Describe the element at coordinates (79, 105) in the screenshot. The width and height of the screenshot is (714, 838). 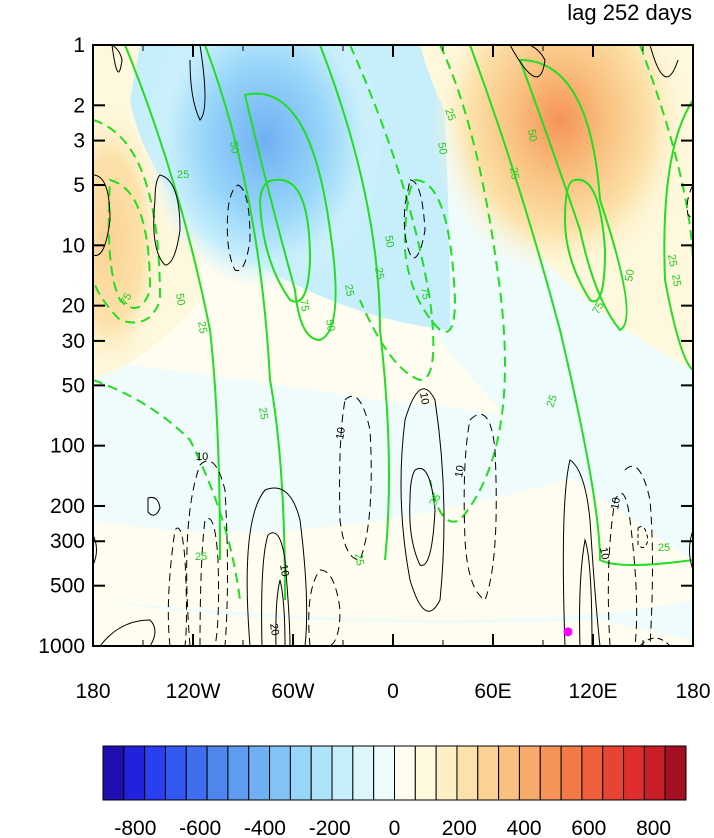
I see `y-tick-label: 2` at that location.